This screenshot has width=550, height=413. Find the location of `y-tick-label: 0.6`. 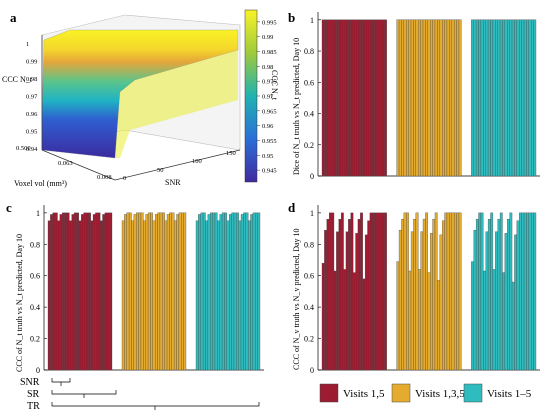

y-tick-label: 0.6 is located at coordinates (309, 82).